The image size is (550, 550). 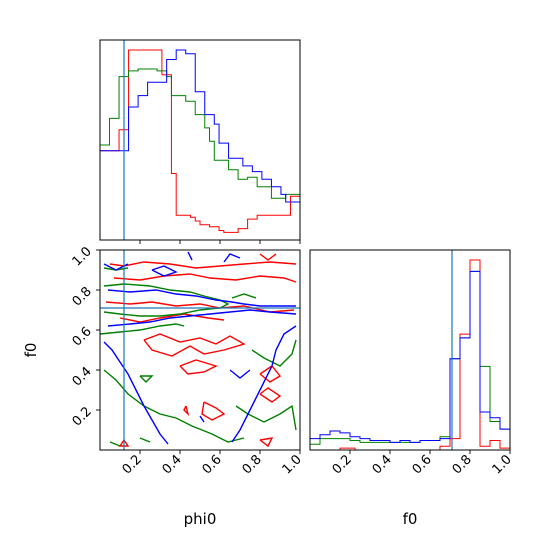 What do you see at coordinates (462, 464) in the screenshot?
I see `f0-x-tick-label-3: 0.8` at bounding box center [462, 464].